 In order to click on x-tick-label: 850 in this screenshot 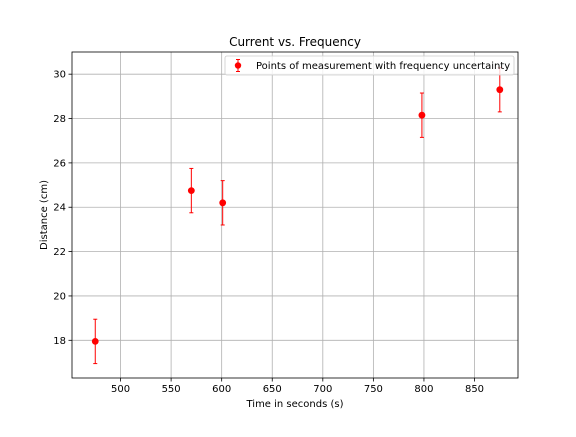, I will do `click(474, 389)`.